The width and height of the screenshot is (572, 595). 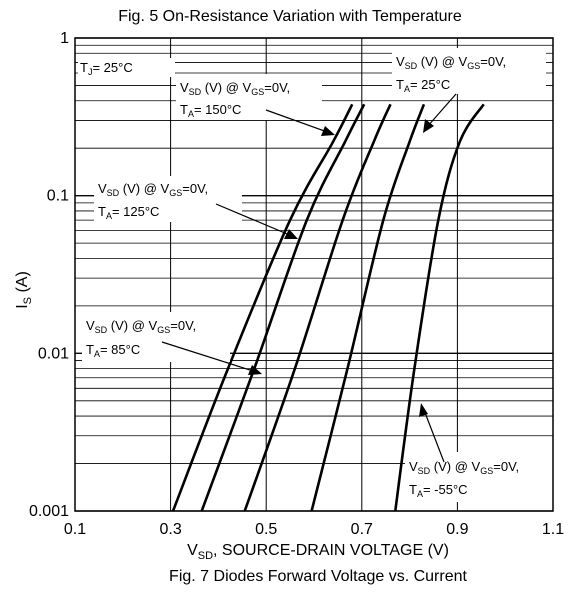 What do you see at coordinates (314, 529) in the screenshot?
I see `x-tick-labels: 0.1 0.3 0.5 0.7 0.9 1.1` at bounding box center [314, 529].